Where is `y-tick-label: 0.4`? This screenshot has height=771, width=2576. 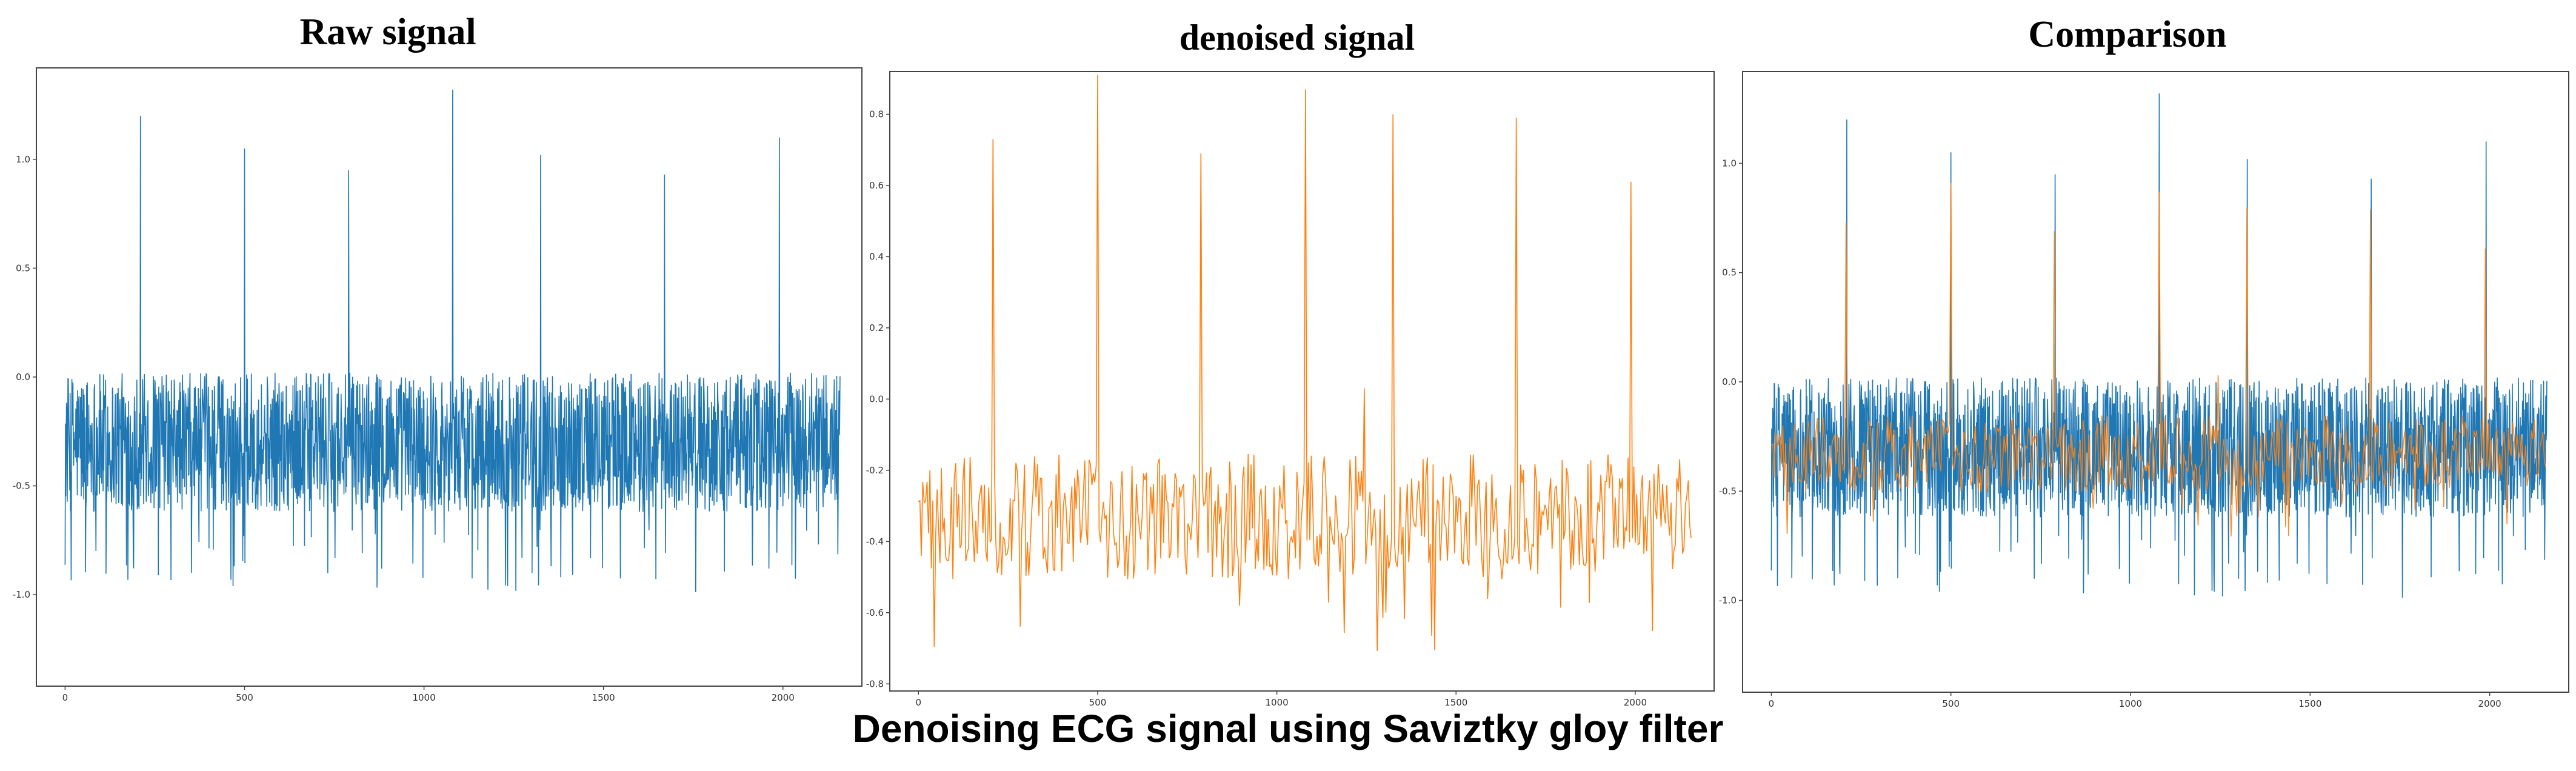 y-tick-label: 0.4 is located at coordinates (877, 256).